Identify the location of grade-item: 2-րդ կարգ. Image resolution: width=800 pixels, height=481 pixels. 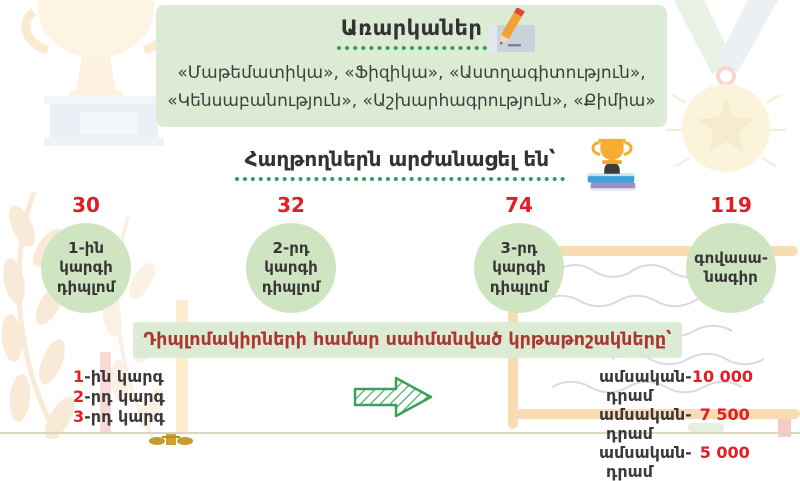
(119, 397).